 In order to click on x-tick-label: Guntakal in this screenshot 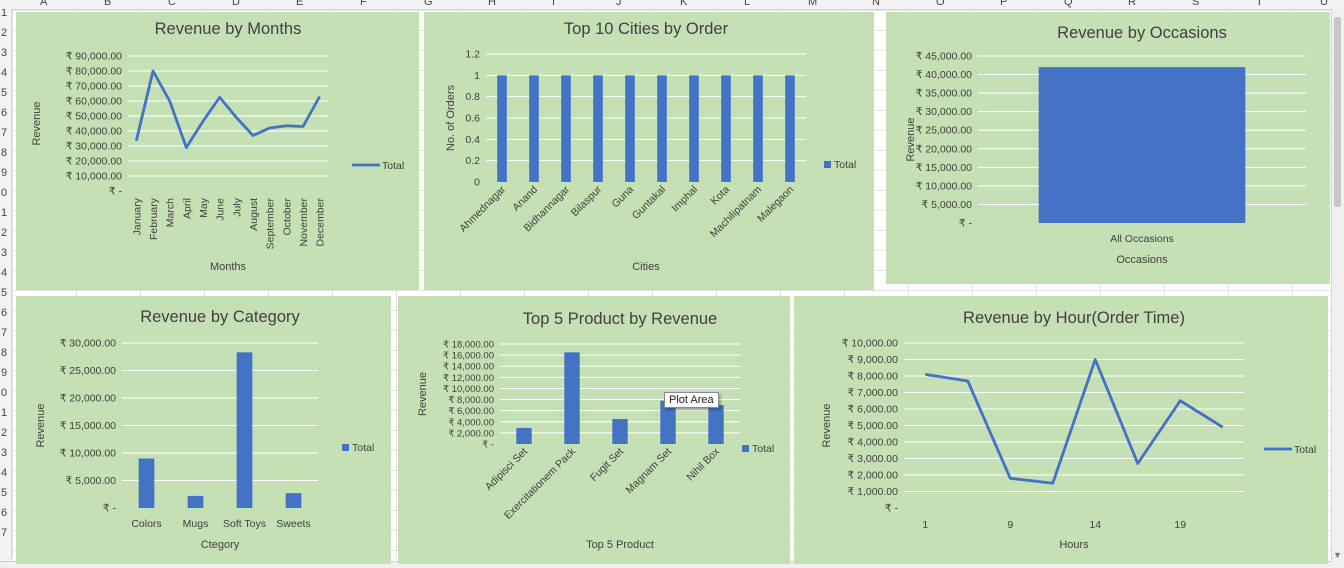, I will do `click(649, 203)`.